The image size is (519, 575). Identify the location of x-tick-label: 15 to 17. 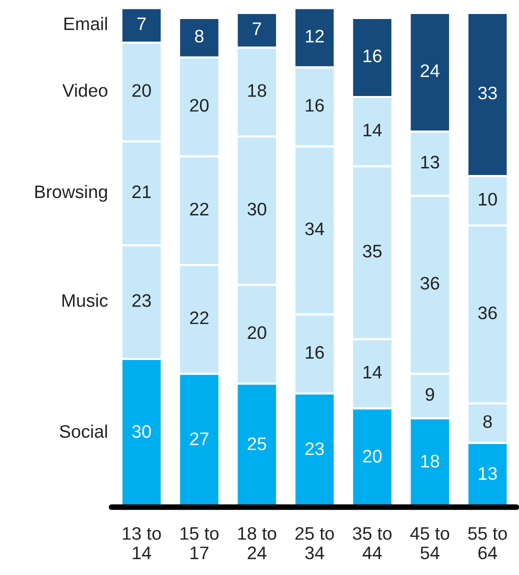
(199, 543).